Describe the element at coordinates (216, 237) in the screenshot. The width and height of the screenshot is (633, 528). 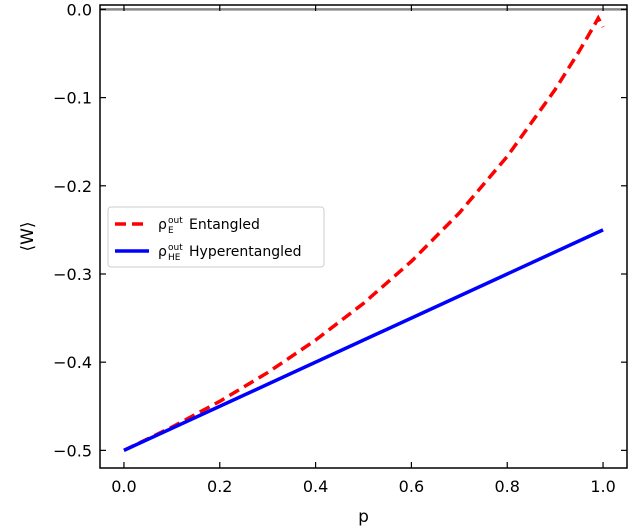
I see `legend-box` at that location.